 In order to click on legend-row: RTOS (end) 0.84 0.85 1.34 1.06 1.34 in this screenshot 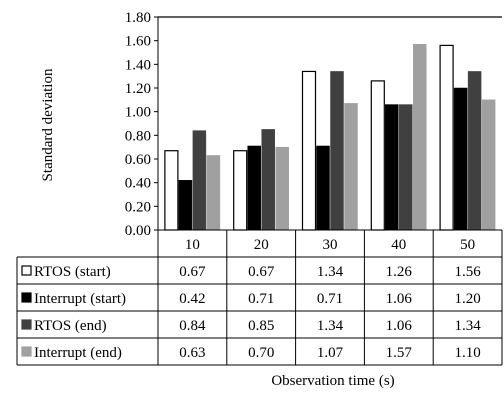, I will do `click(251, 326)`.